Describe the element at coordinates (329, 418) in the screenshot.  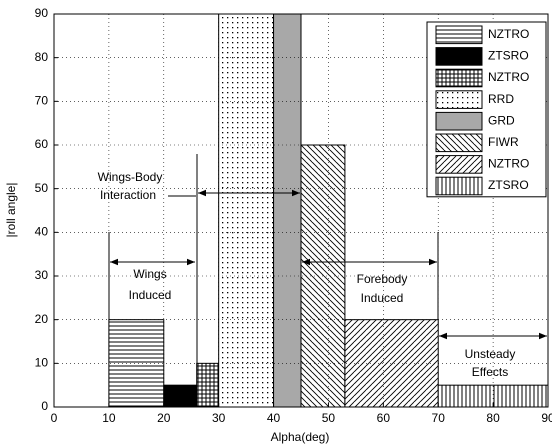
I see `x-tick-label: 50` at that location.